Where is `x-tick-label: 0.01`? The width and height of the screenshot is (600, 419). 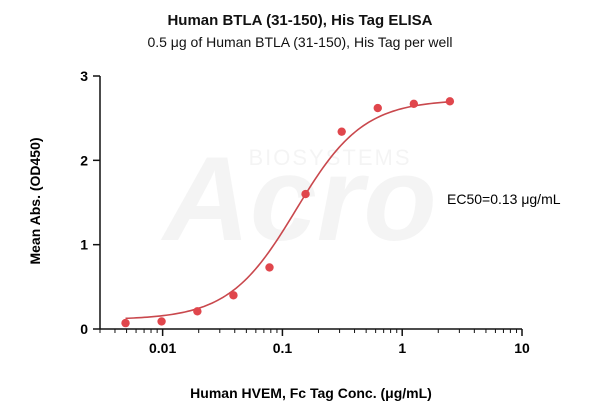
x-tick-label: 0.01 is located at coordinates (162, 348).